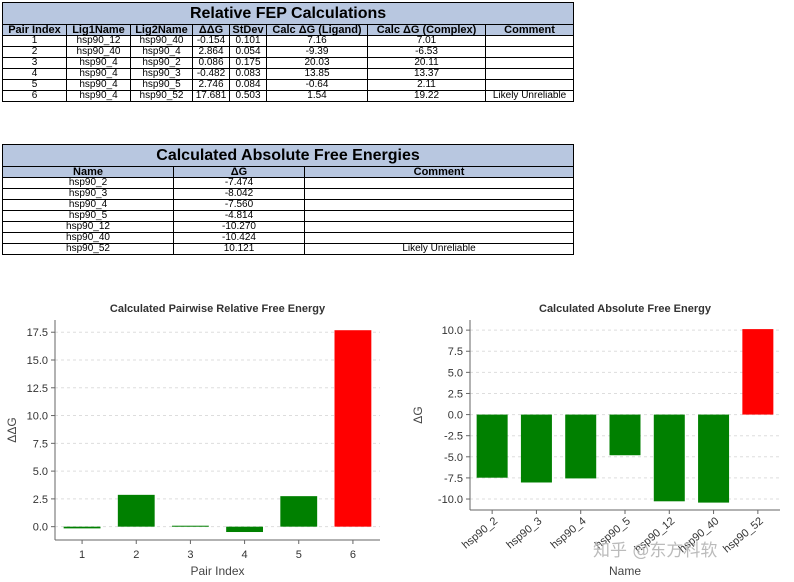  What do you see at coordinates (426, 63) in the screenshot?
I see `fep-cell: 20.11` at bounding box center [426, 63].